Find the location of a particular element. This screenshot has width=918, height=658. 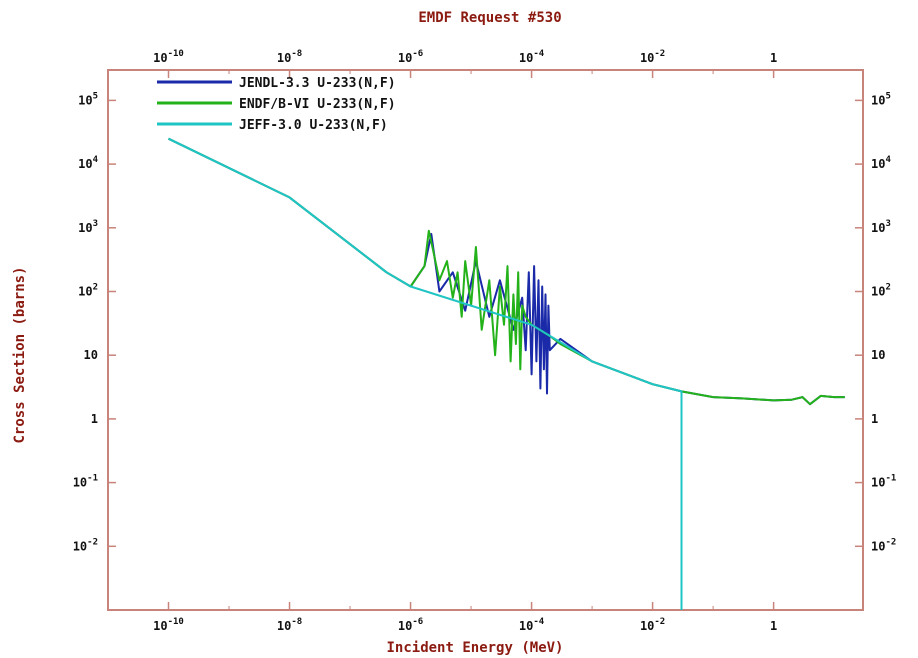

x-top-tick-label-0: 10⁻¹⁰ is located at coordinates (168, 57).